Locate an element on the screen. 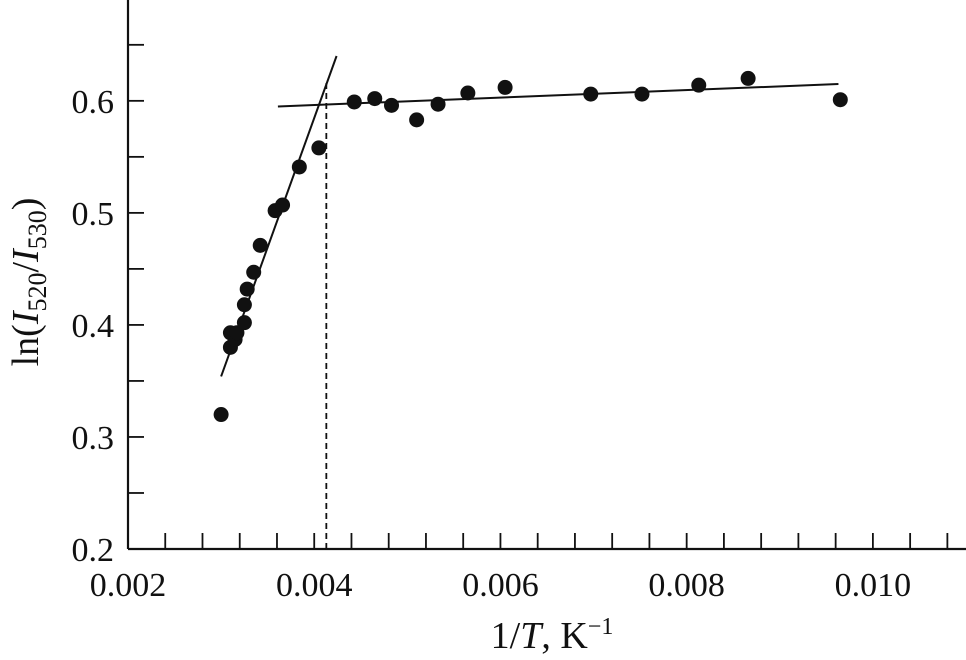  x-tick-label: 0.002 is located at coordinates (128, 585).